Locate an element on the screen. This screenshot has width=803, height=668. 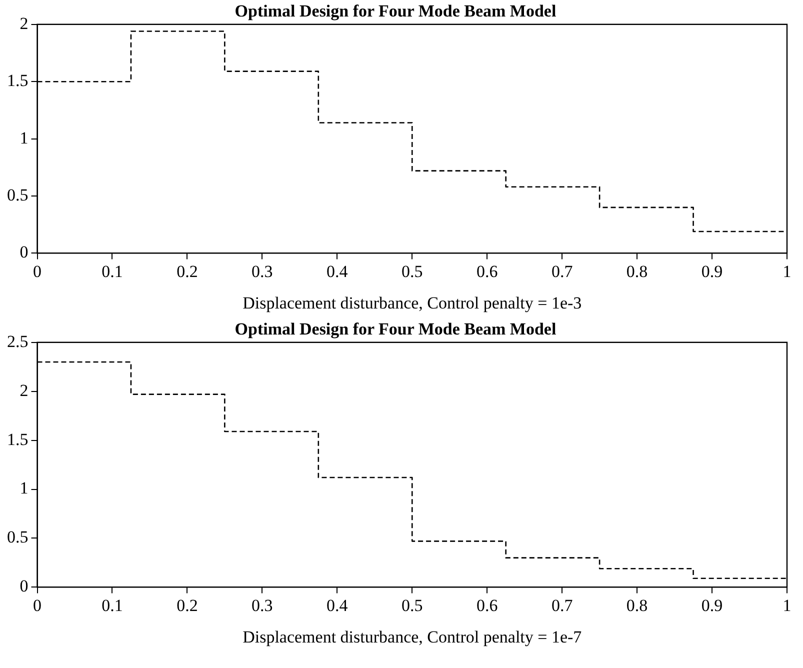
y-tick-label: 2.5 is located at coordinates (17, 341).